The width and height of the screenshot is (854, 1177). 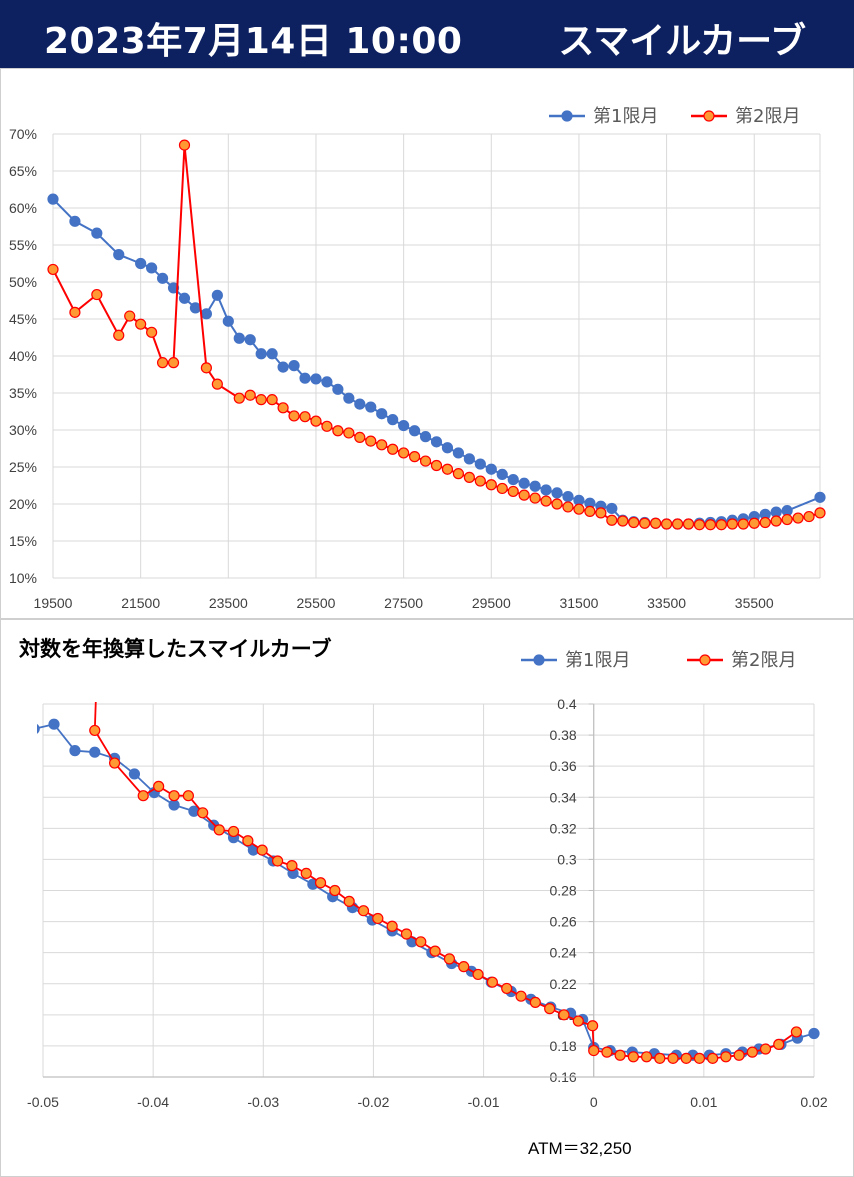 I want to click on y-tick-label: 40%, so click(x=23, y=356).